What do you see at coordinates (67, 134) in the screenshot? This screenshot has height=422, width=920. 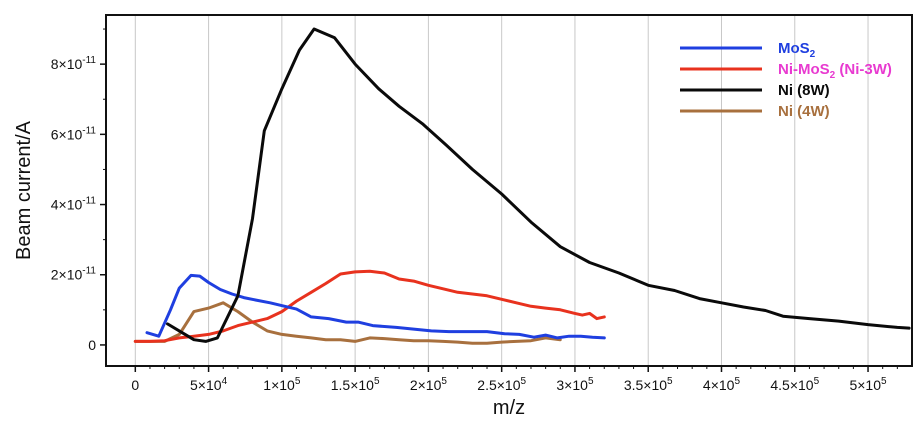 I see `y-tick-base: 6×10` at bounding box center [67, 134].